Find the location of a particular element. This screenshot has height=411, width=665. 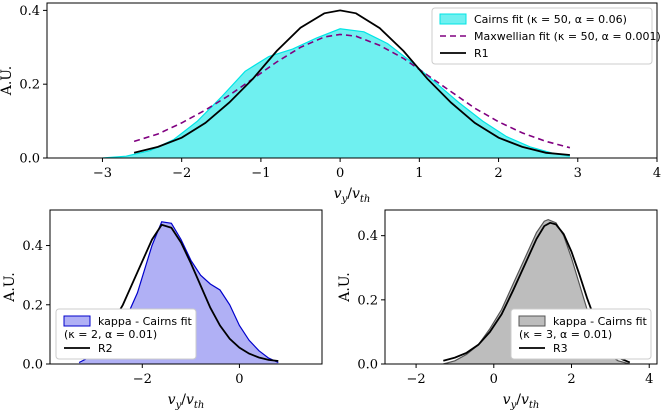

legend-label: (κ = 3, α = 0.01) is located at coordinates (565, 334).